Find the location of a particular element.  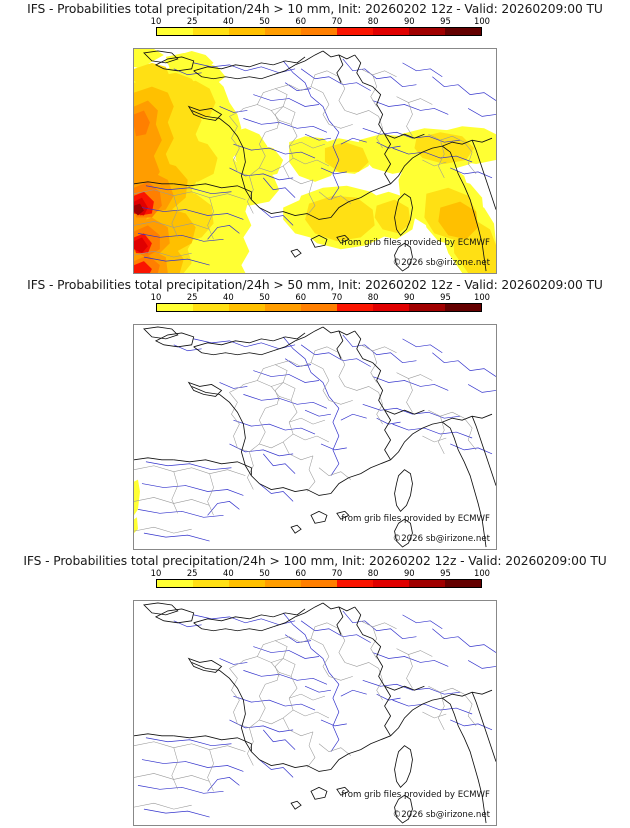

colorbar-50mm: 10 25 40 50 60 70 80 90 95 100 is located at coordinates (320, 302).